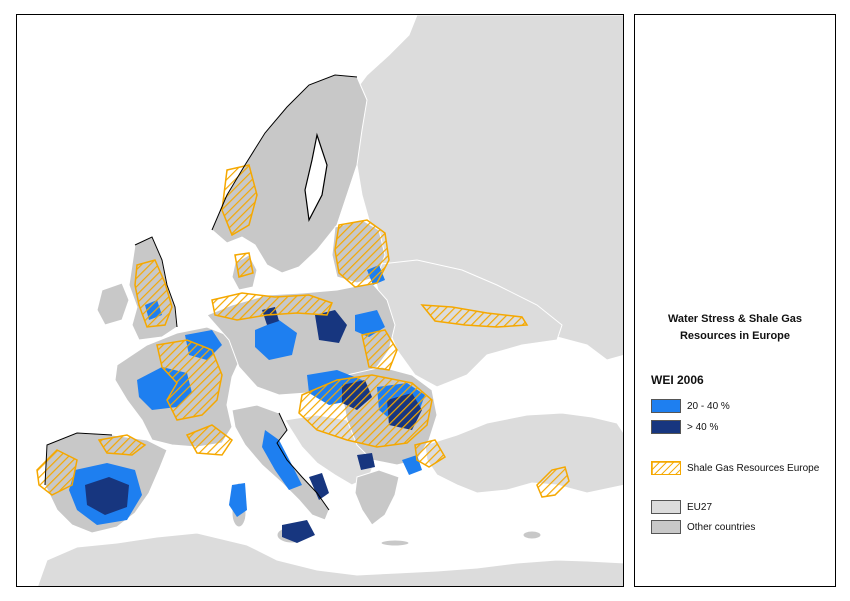 The width and height of the screenshot is (850, 601). Describe the element at coordinates (377, 497) in the screenshot. I see `greece` at that location.